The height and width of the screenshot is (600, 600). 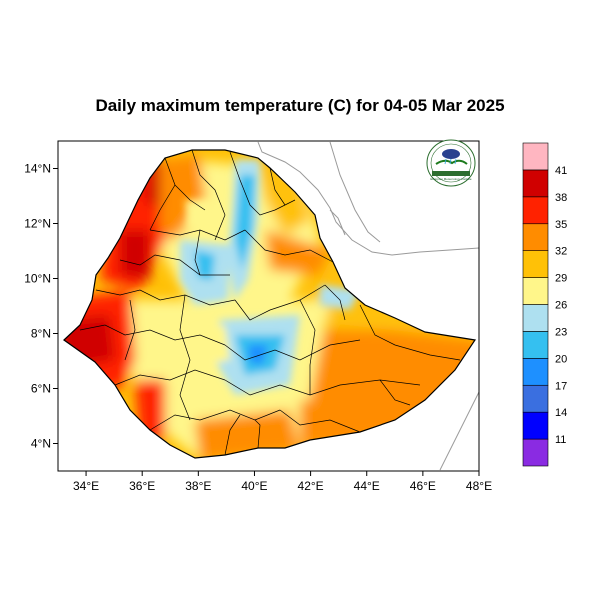 What do you see at coordinates (367, 486) in the screenshot?
I see `x-tick-label: 44°E` at bounding box center [367, 486].